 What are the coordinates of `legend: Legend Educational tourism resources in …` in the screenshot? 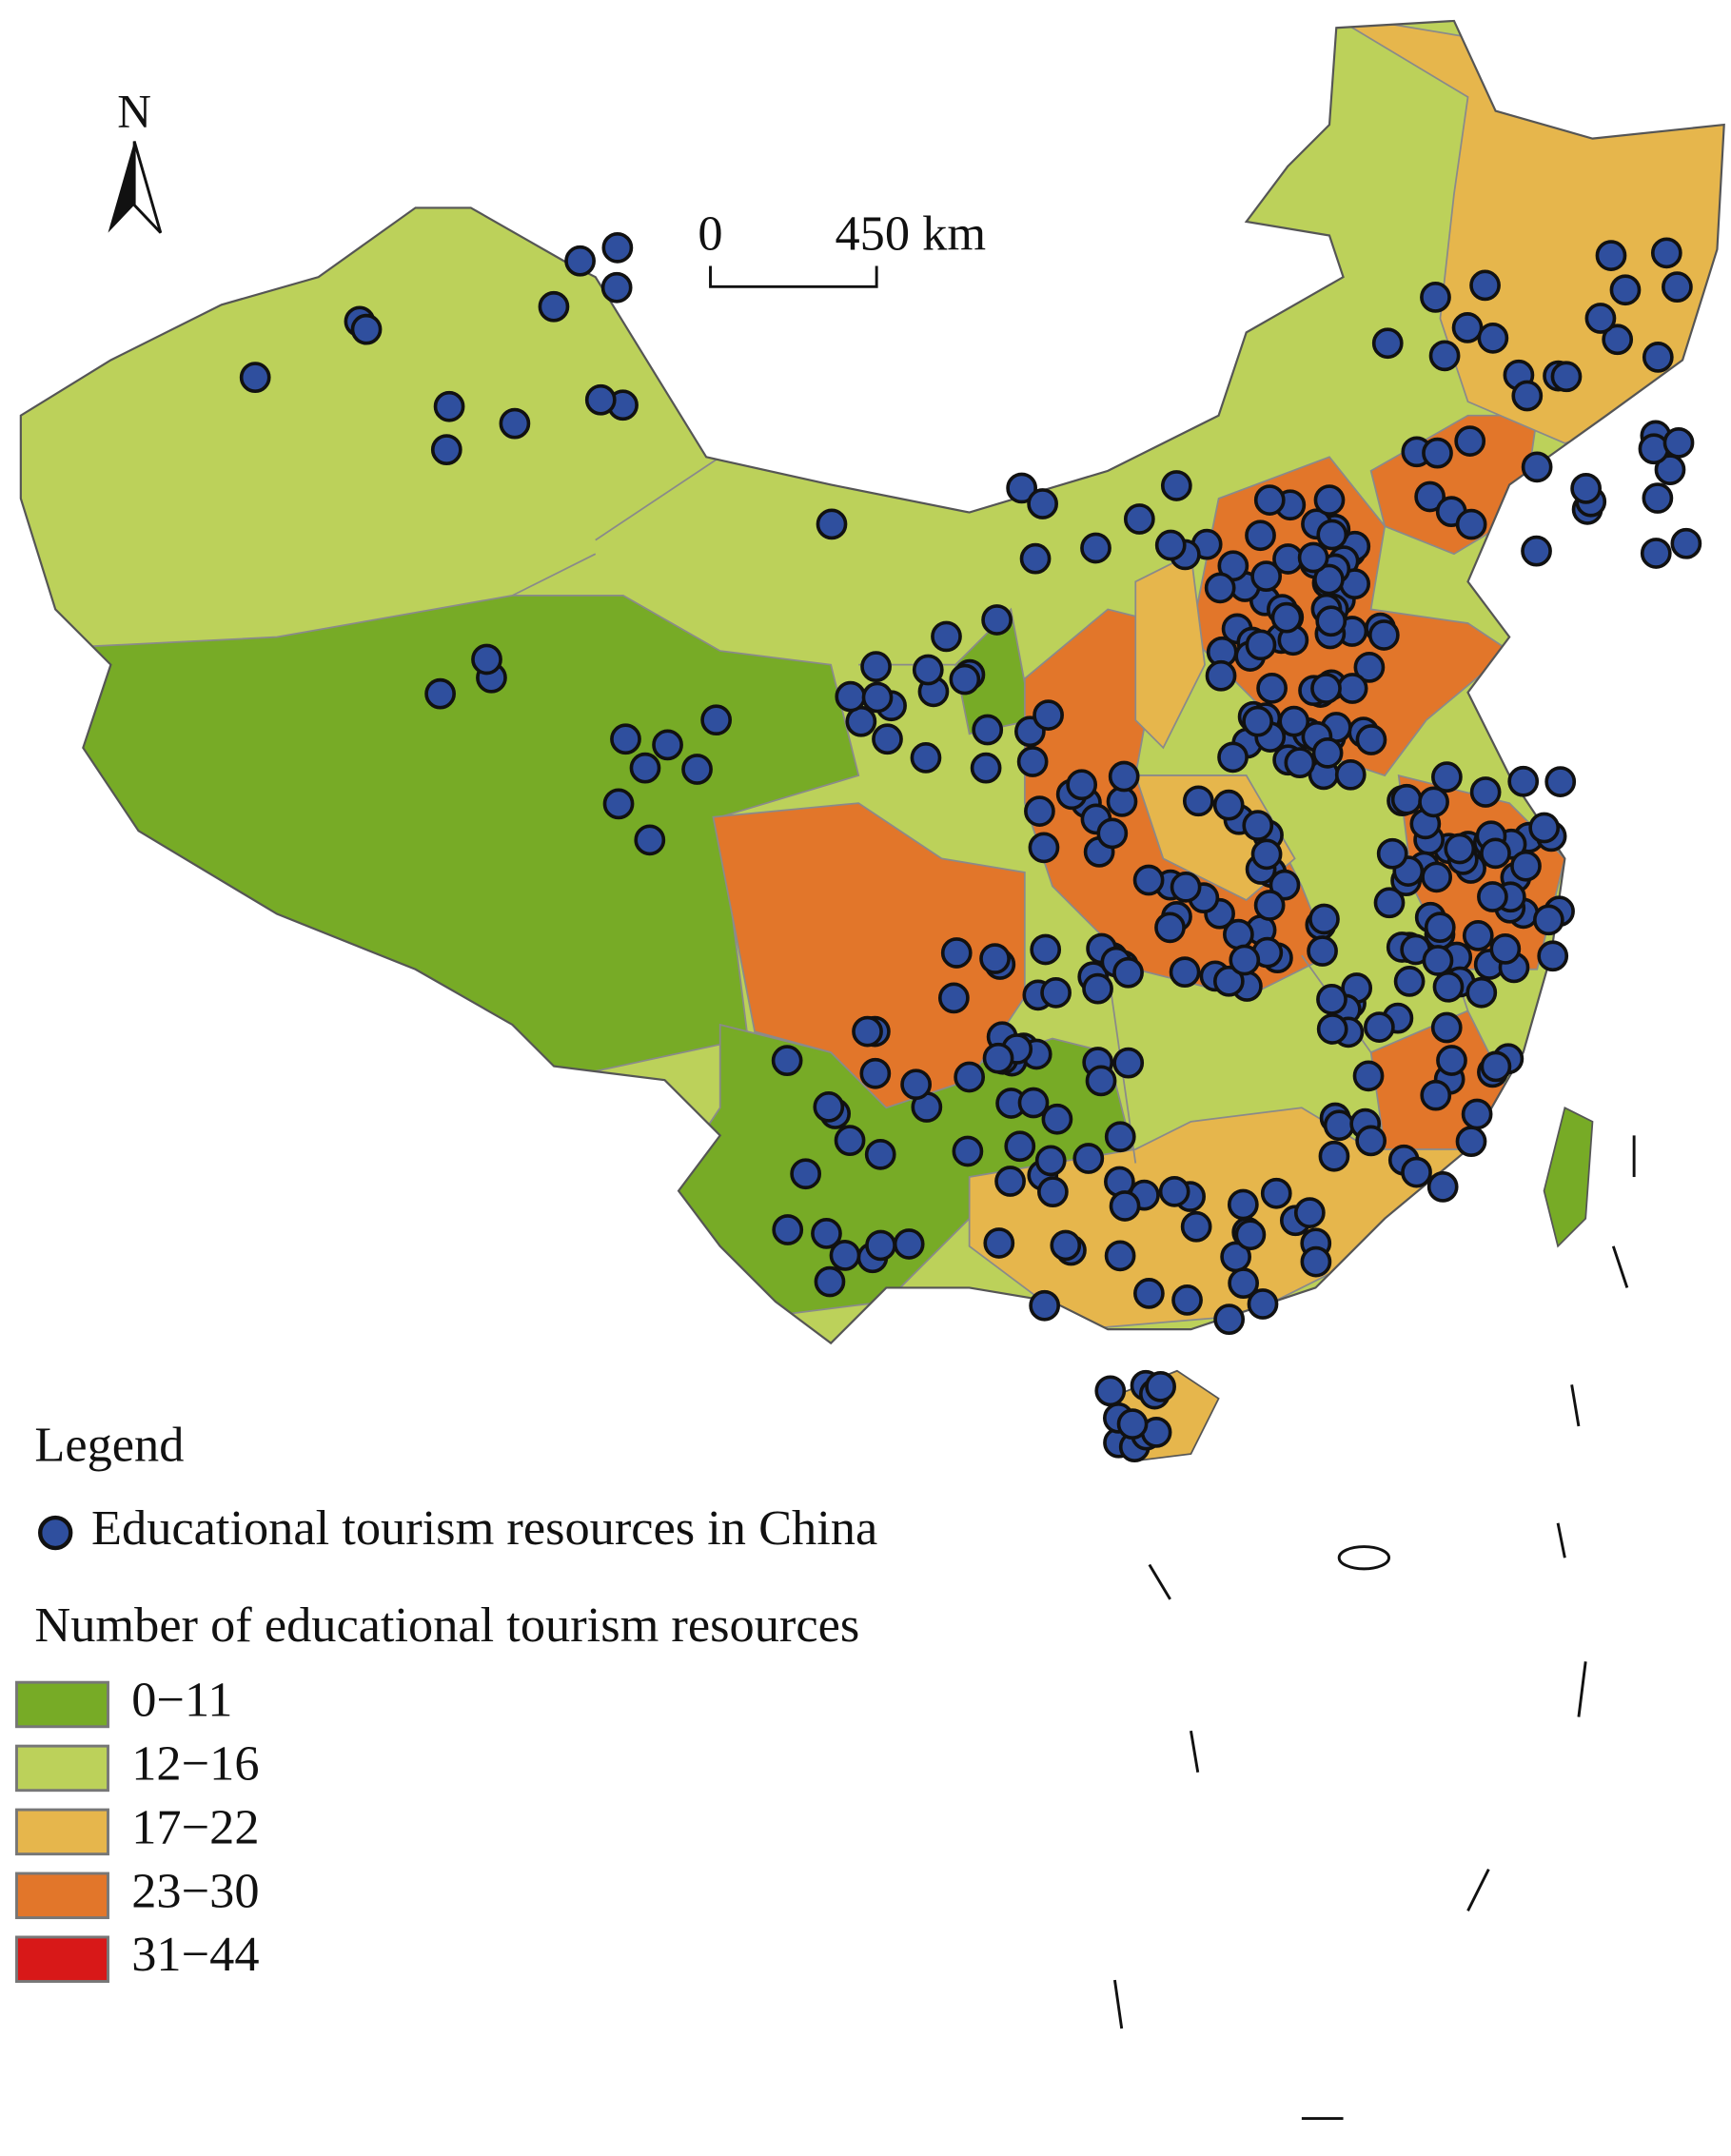 It's located at (446, 1700).